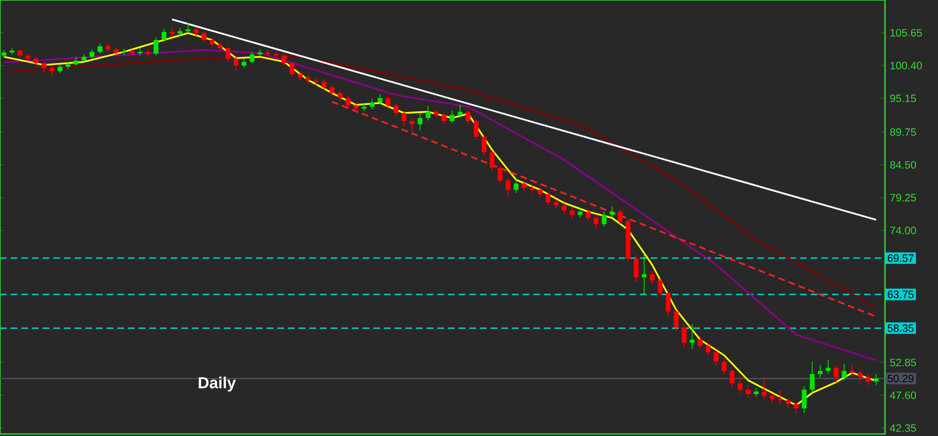 Image resolution: width=938 pixels, height=436 pixels. Describe the element at coordinates (901, 258) in the screenshot. I see `ref-line-label: 69.57` at that location.